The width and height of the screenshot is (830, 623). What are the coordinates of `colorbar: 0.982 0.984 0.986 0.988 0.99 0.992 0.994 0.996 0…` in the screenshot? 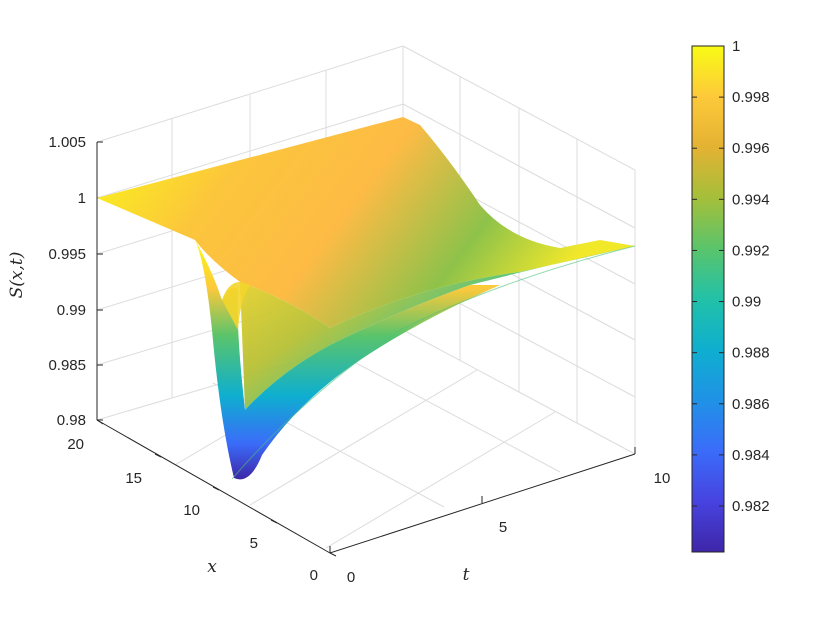 It's located at (730, 295).